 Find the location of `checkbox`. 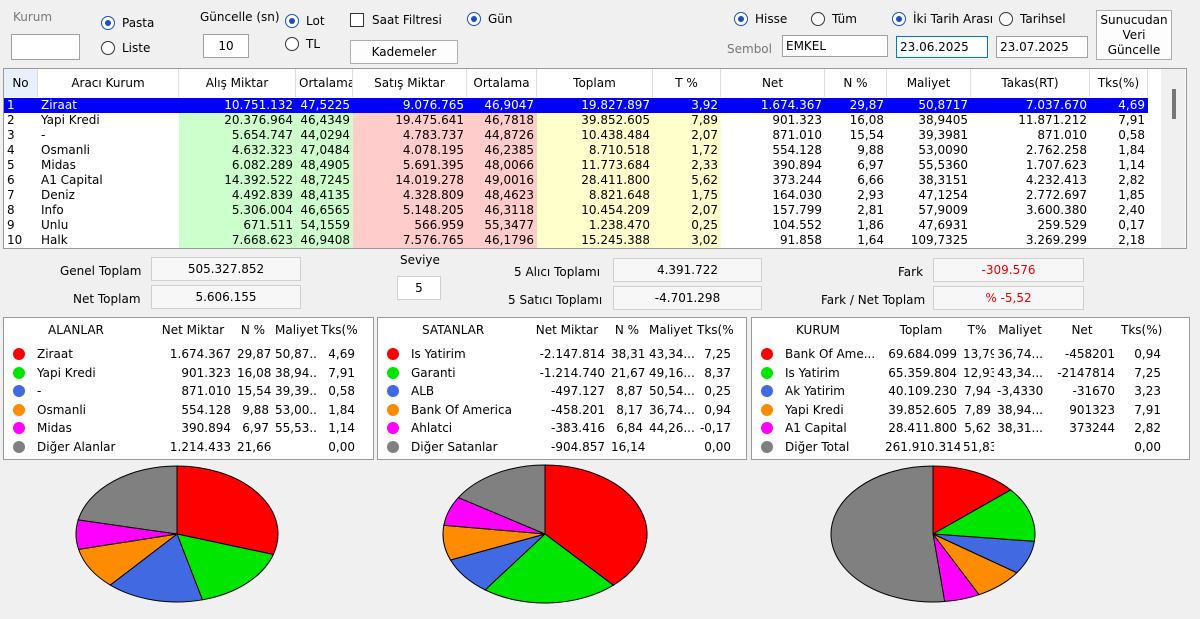

checkbox is located at coordinates (357, 20).